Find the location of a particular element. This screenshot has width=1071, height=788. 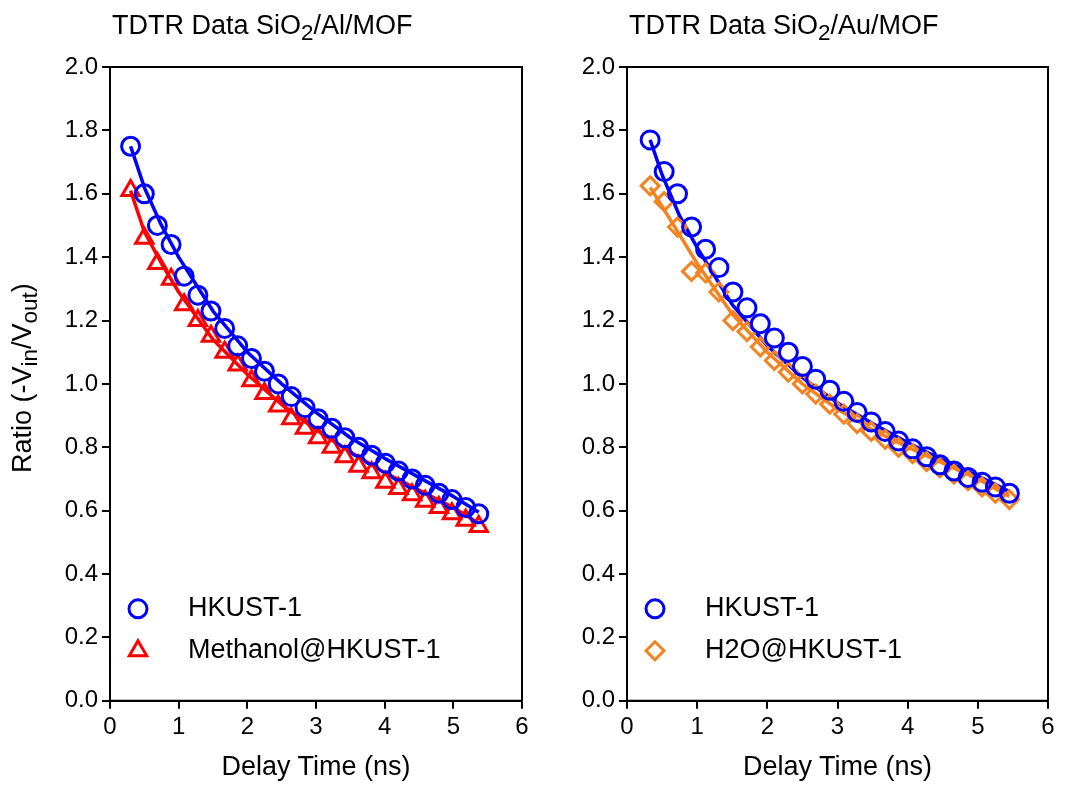

y-tick-label: 0.0 is located at coordinates (81, 699).